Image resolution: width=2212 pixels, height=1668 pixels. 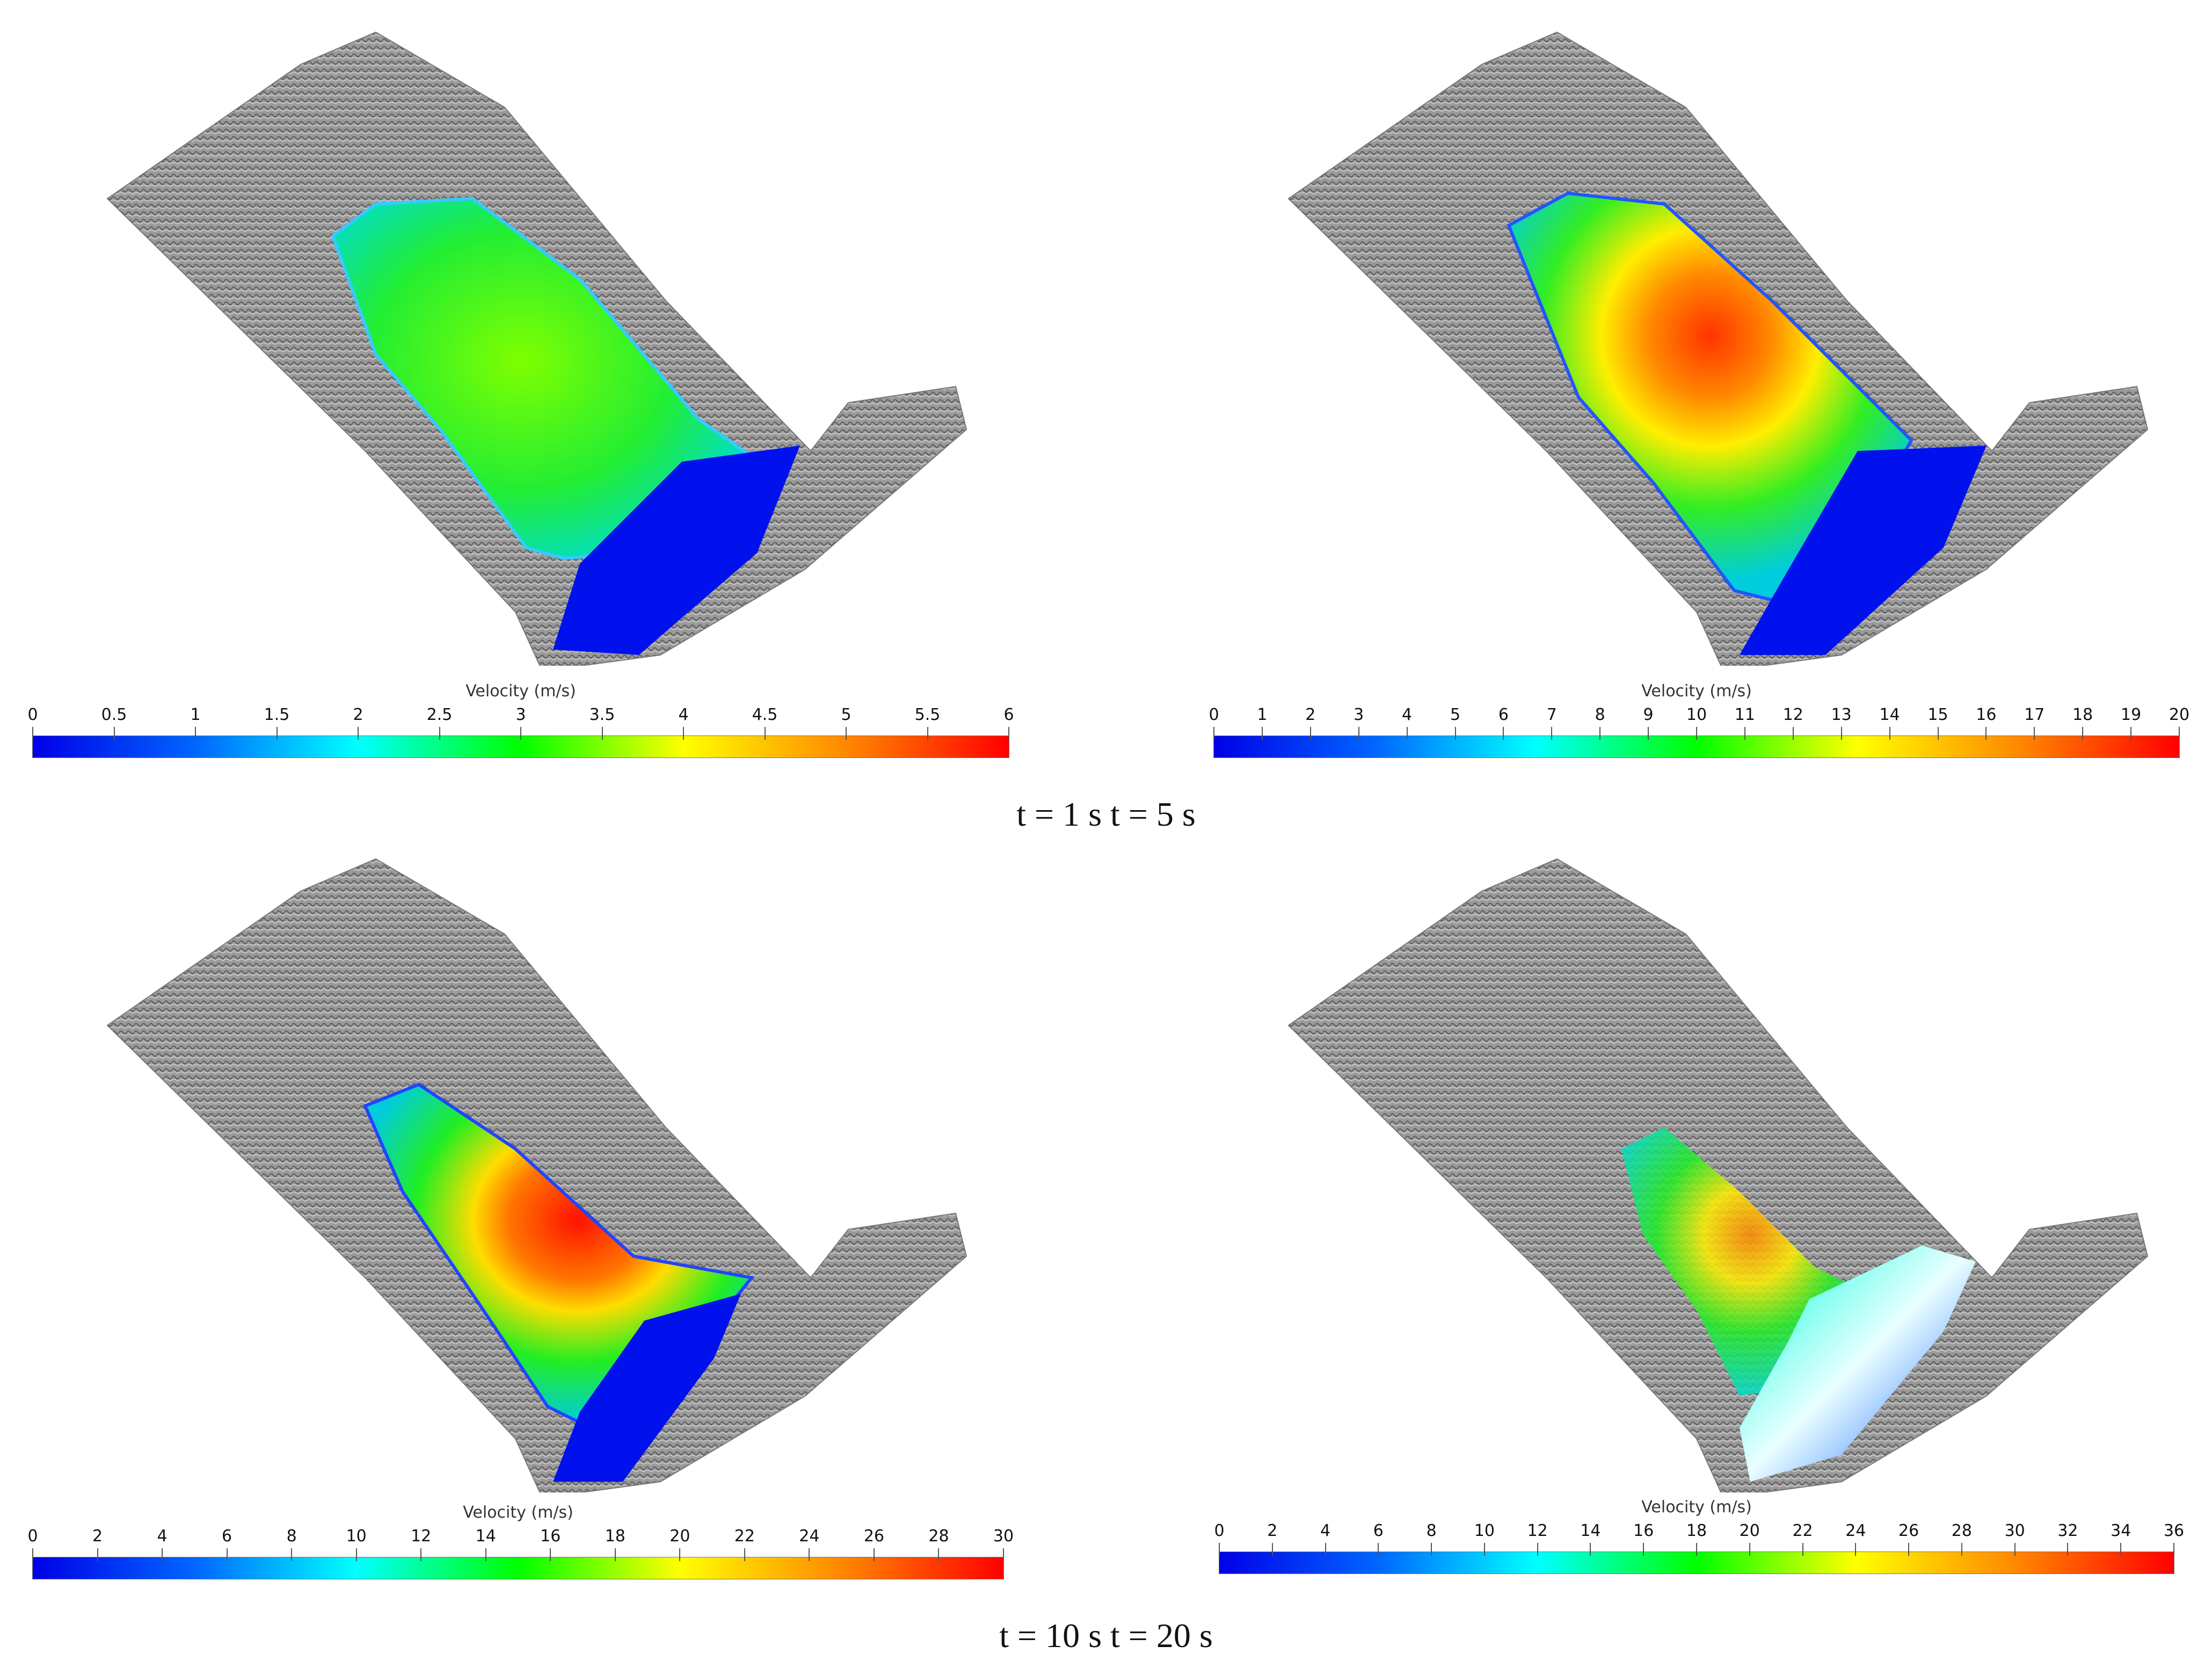 What do you see at coordinates (765, 714) in the screenshot?
I see `colorbar-tick-label: 4.5` at bounding box center [765, 714].